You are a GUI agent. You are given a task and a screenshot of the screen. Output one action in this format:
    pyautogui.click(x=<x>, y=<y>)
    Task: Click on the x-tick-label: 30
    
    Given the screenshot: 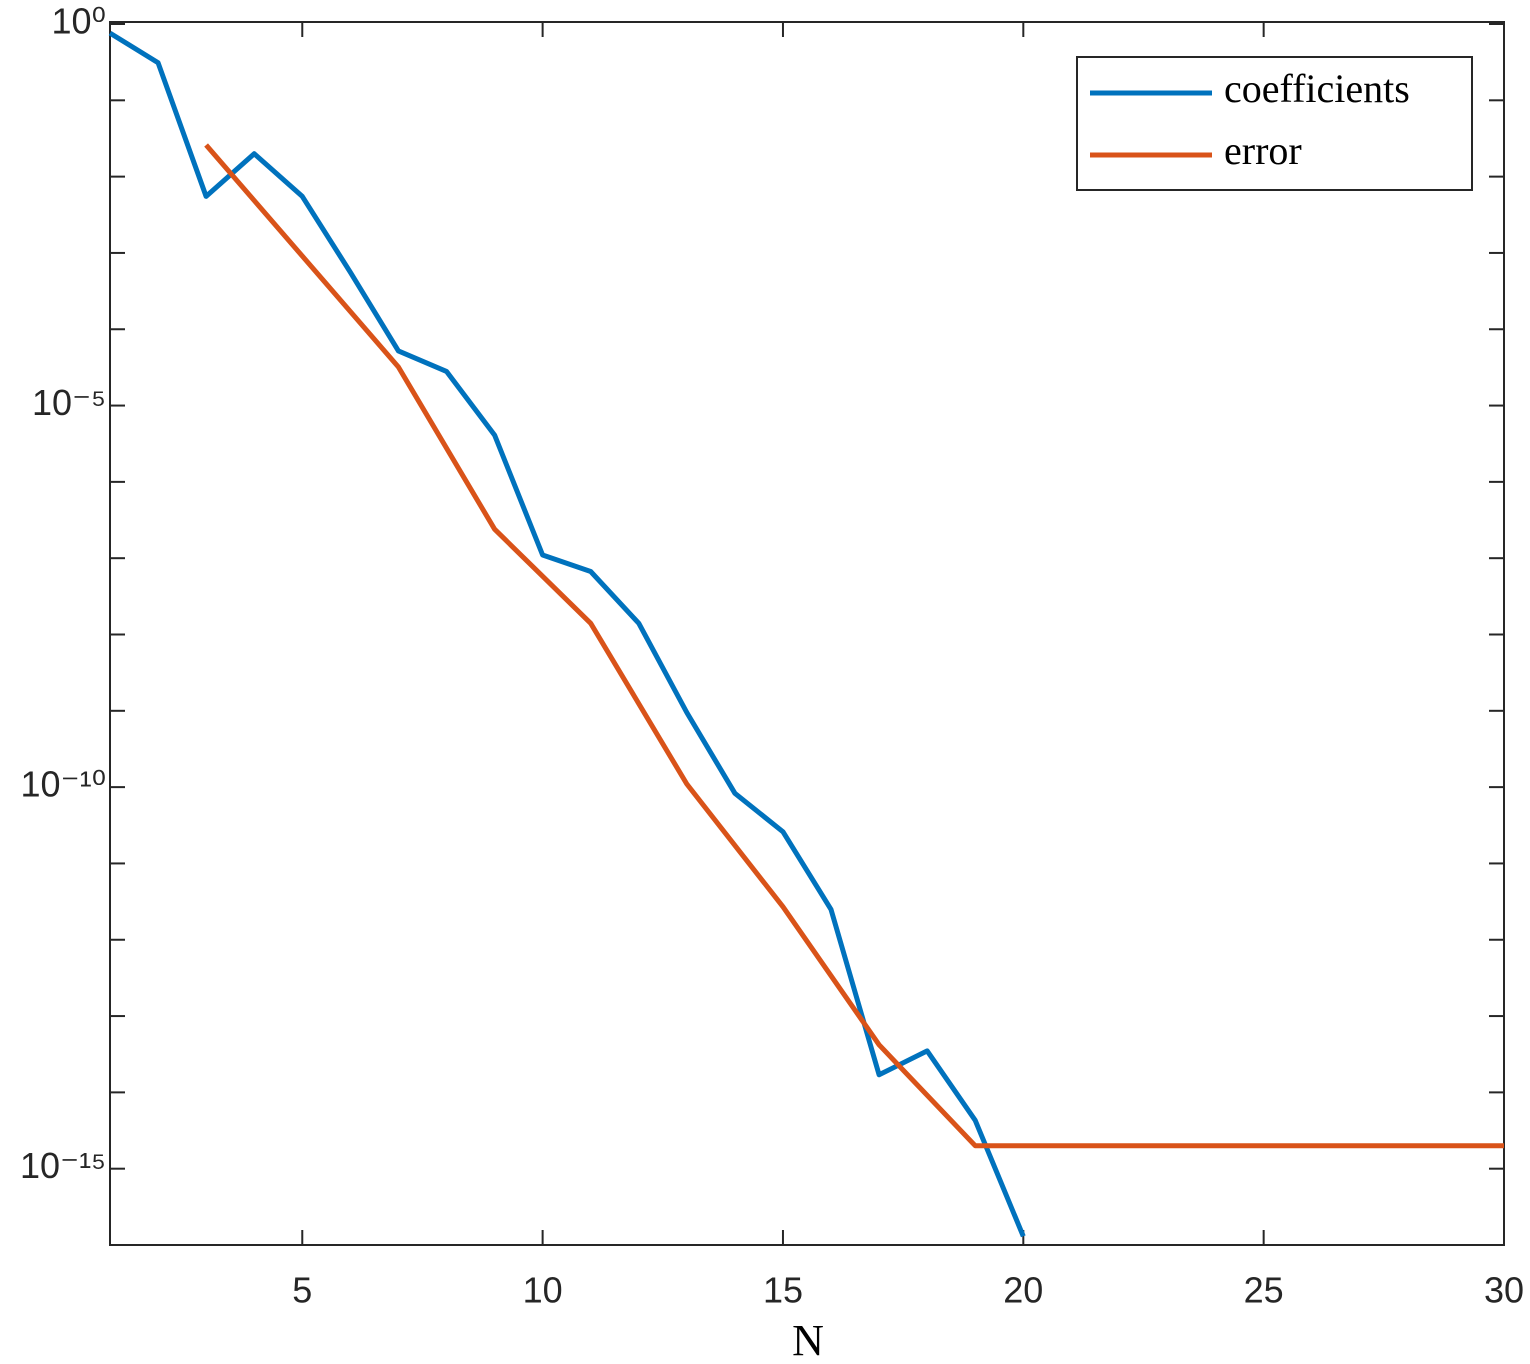 What is the action you would take?
    pyautogui.click(x=1504, y=1290)
    